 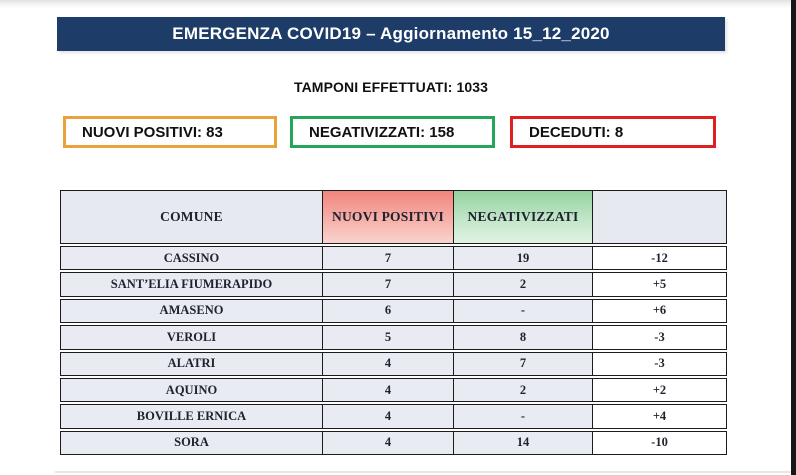 I want to click on table-header-row: COMUNE NUOVI POSITIVI NEGATIVIZZATI, so click(x=393, y=217).